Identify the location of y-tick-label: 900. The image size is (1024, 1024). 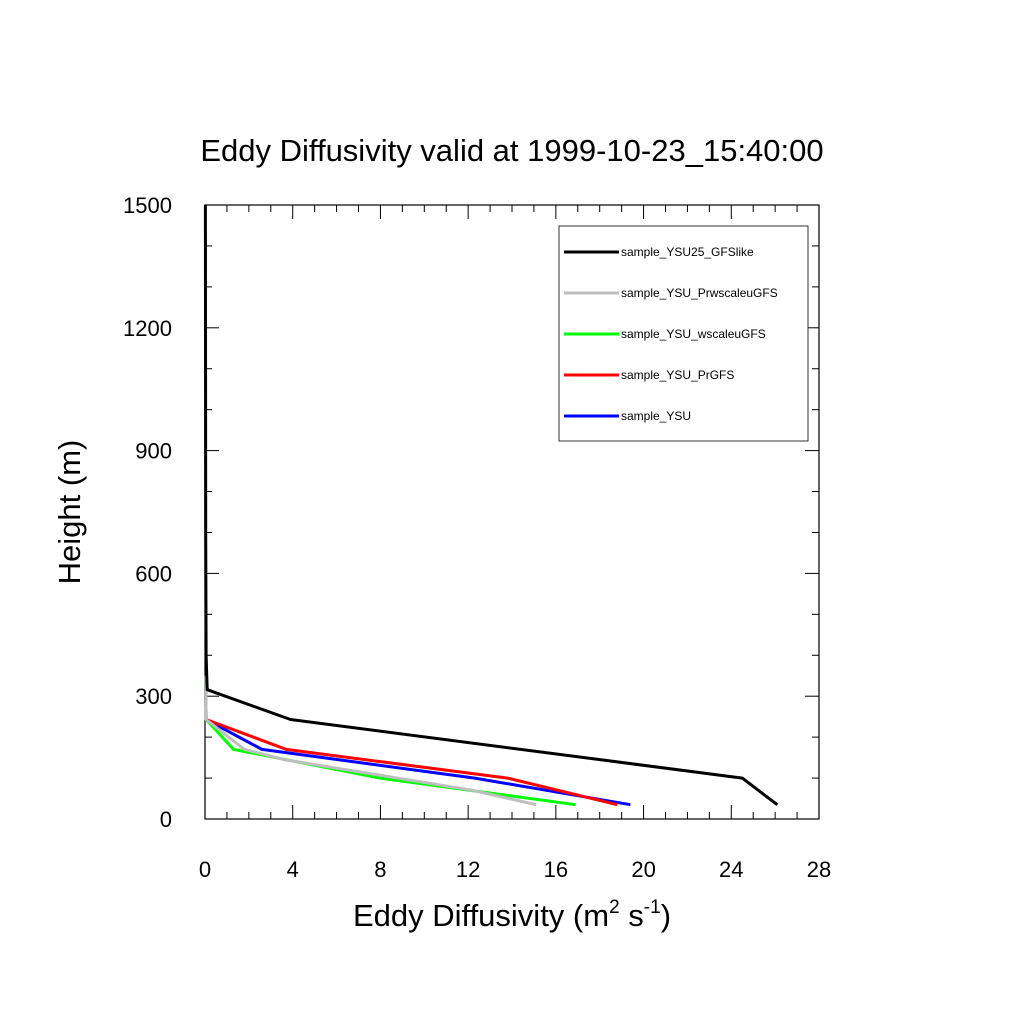
(153, 451).